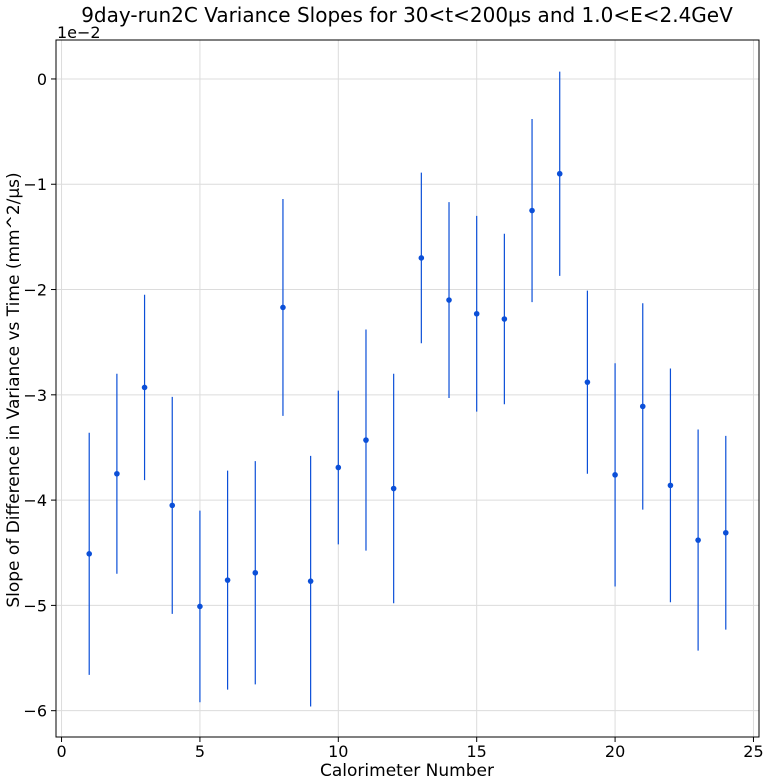  Describe the element at coordinates (410, 749) in the screenshot. I see `x-axis-ticks: 0 5 10 15 20 25` at that location.